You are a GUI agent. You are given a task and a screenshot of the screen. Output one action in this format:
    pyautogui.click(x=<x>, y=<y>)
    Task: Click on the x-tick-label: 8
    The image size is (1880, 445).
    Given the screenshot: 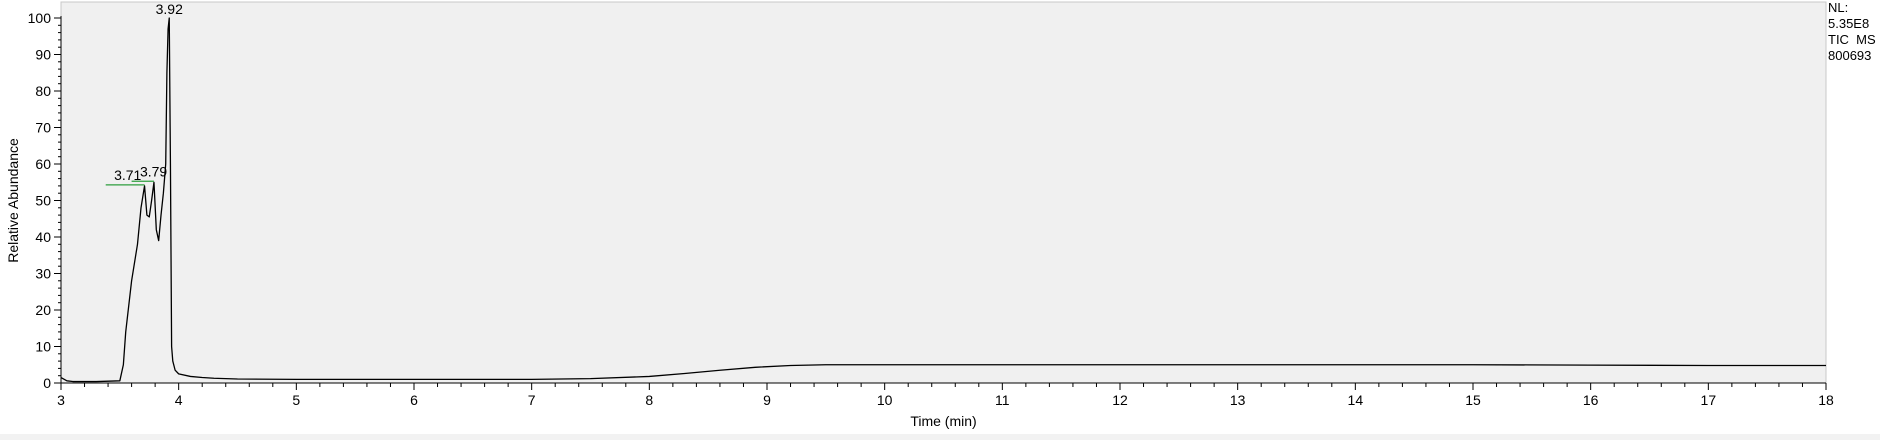 What is the action you would take?
    pyautogui.click(x=649, y=400)
    